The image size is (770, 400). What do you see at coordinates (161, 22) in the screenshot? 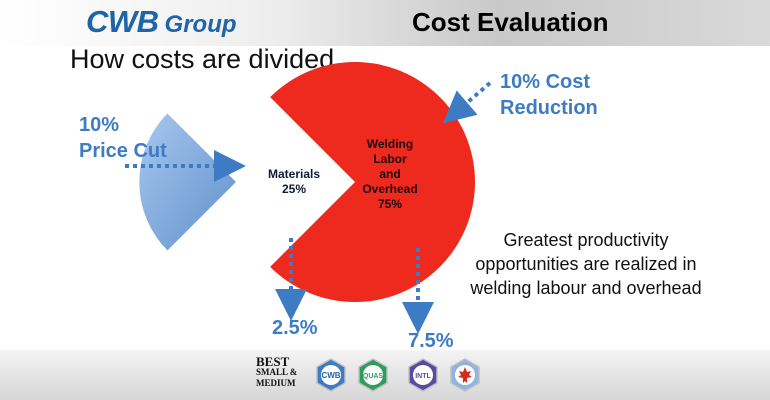
I see `brand-logo: CWB Group` at bounding box center [161, 22].